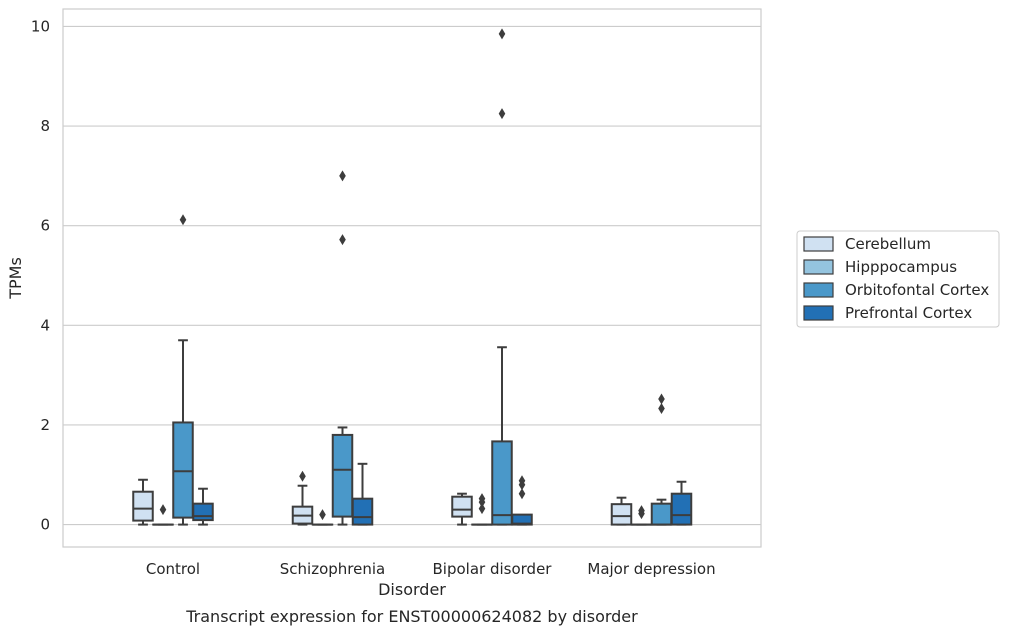  I want to click on y-tick-label: 2, so click(45, 425).